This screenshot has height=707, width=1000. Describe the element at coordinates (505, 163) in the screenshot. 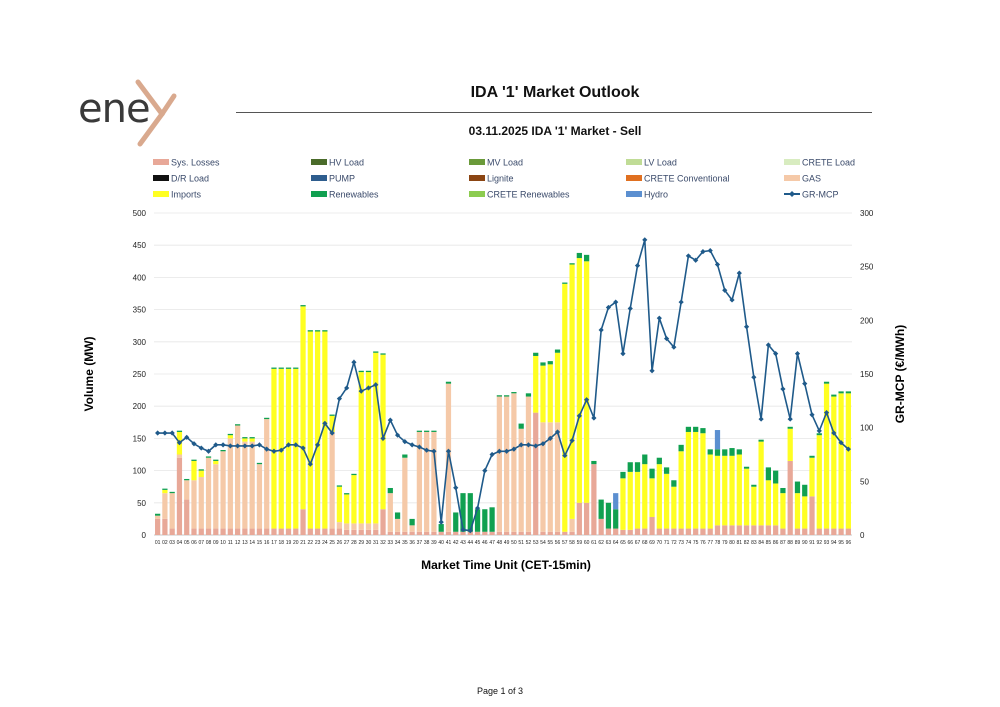

I see `legend-label: MV Load` at that location.